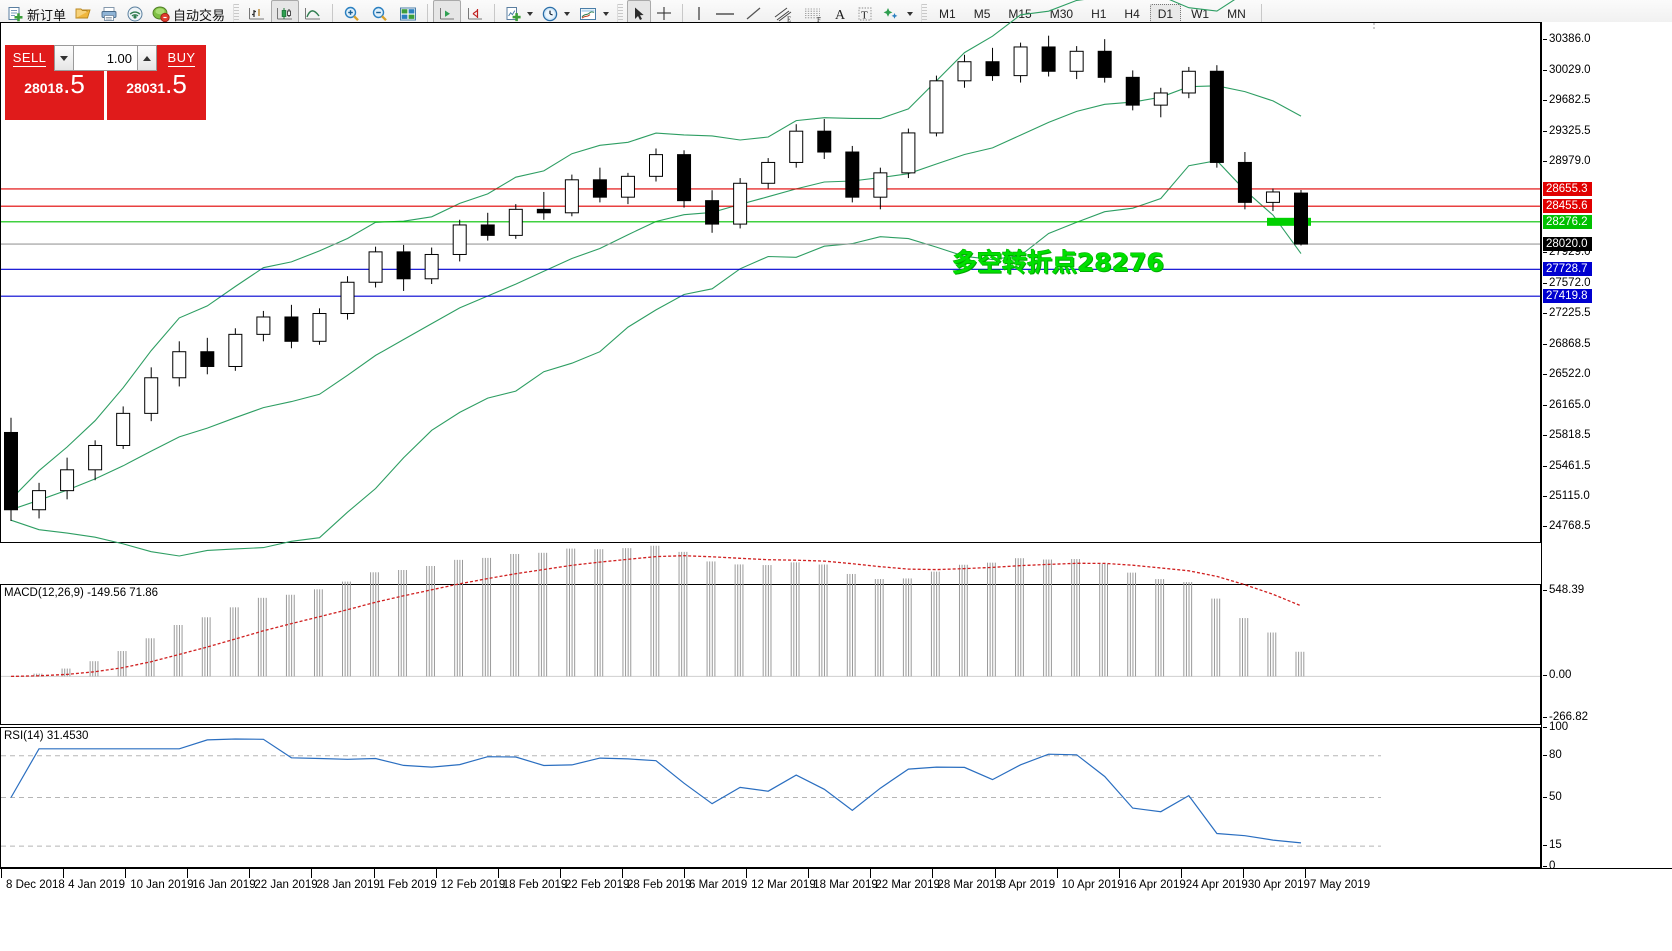 The image size is (1672, 951). What do you see at coordinates (283, 880) in the screenshot?
I see `date-tick: 22 Jan 2019` at bounding box center [283, 880].